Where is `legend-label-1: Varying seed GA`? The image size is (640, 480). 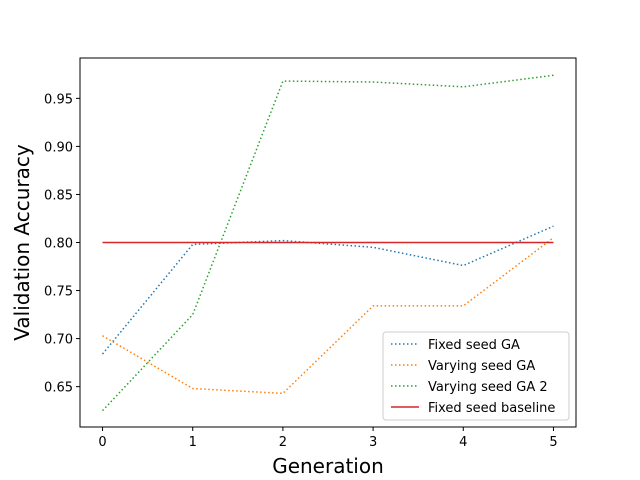 legend-label-1: Varying seed GA is located at coordinates (481, 366).